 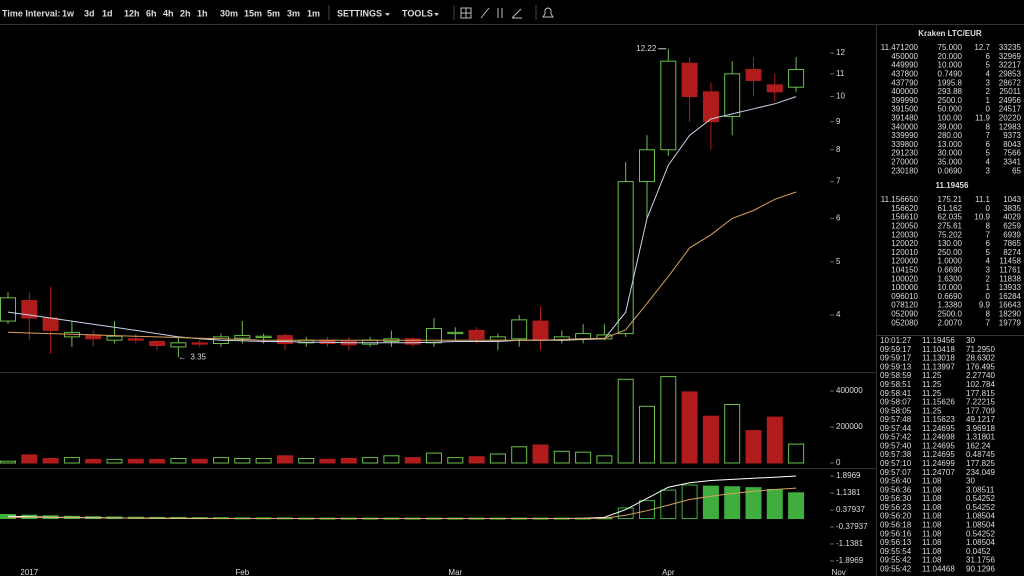 What do you see at coordinates (107, 13) in the screenshot?
I see `interval-button: 1d` at bounding box center [107, 13].